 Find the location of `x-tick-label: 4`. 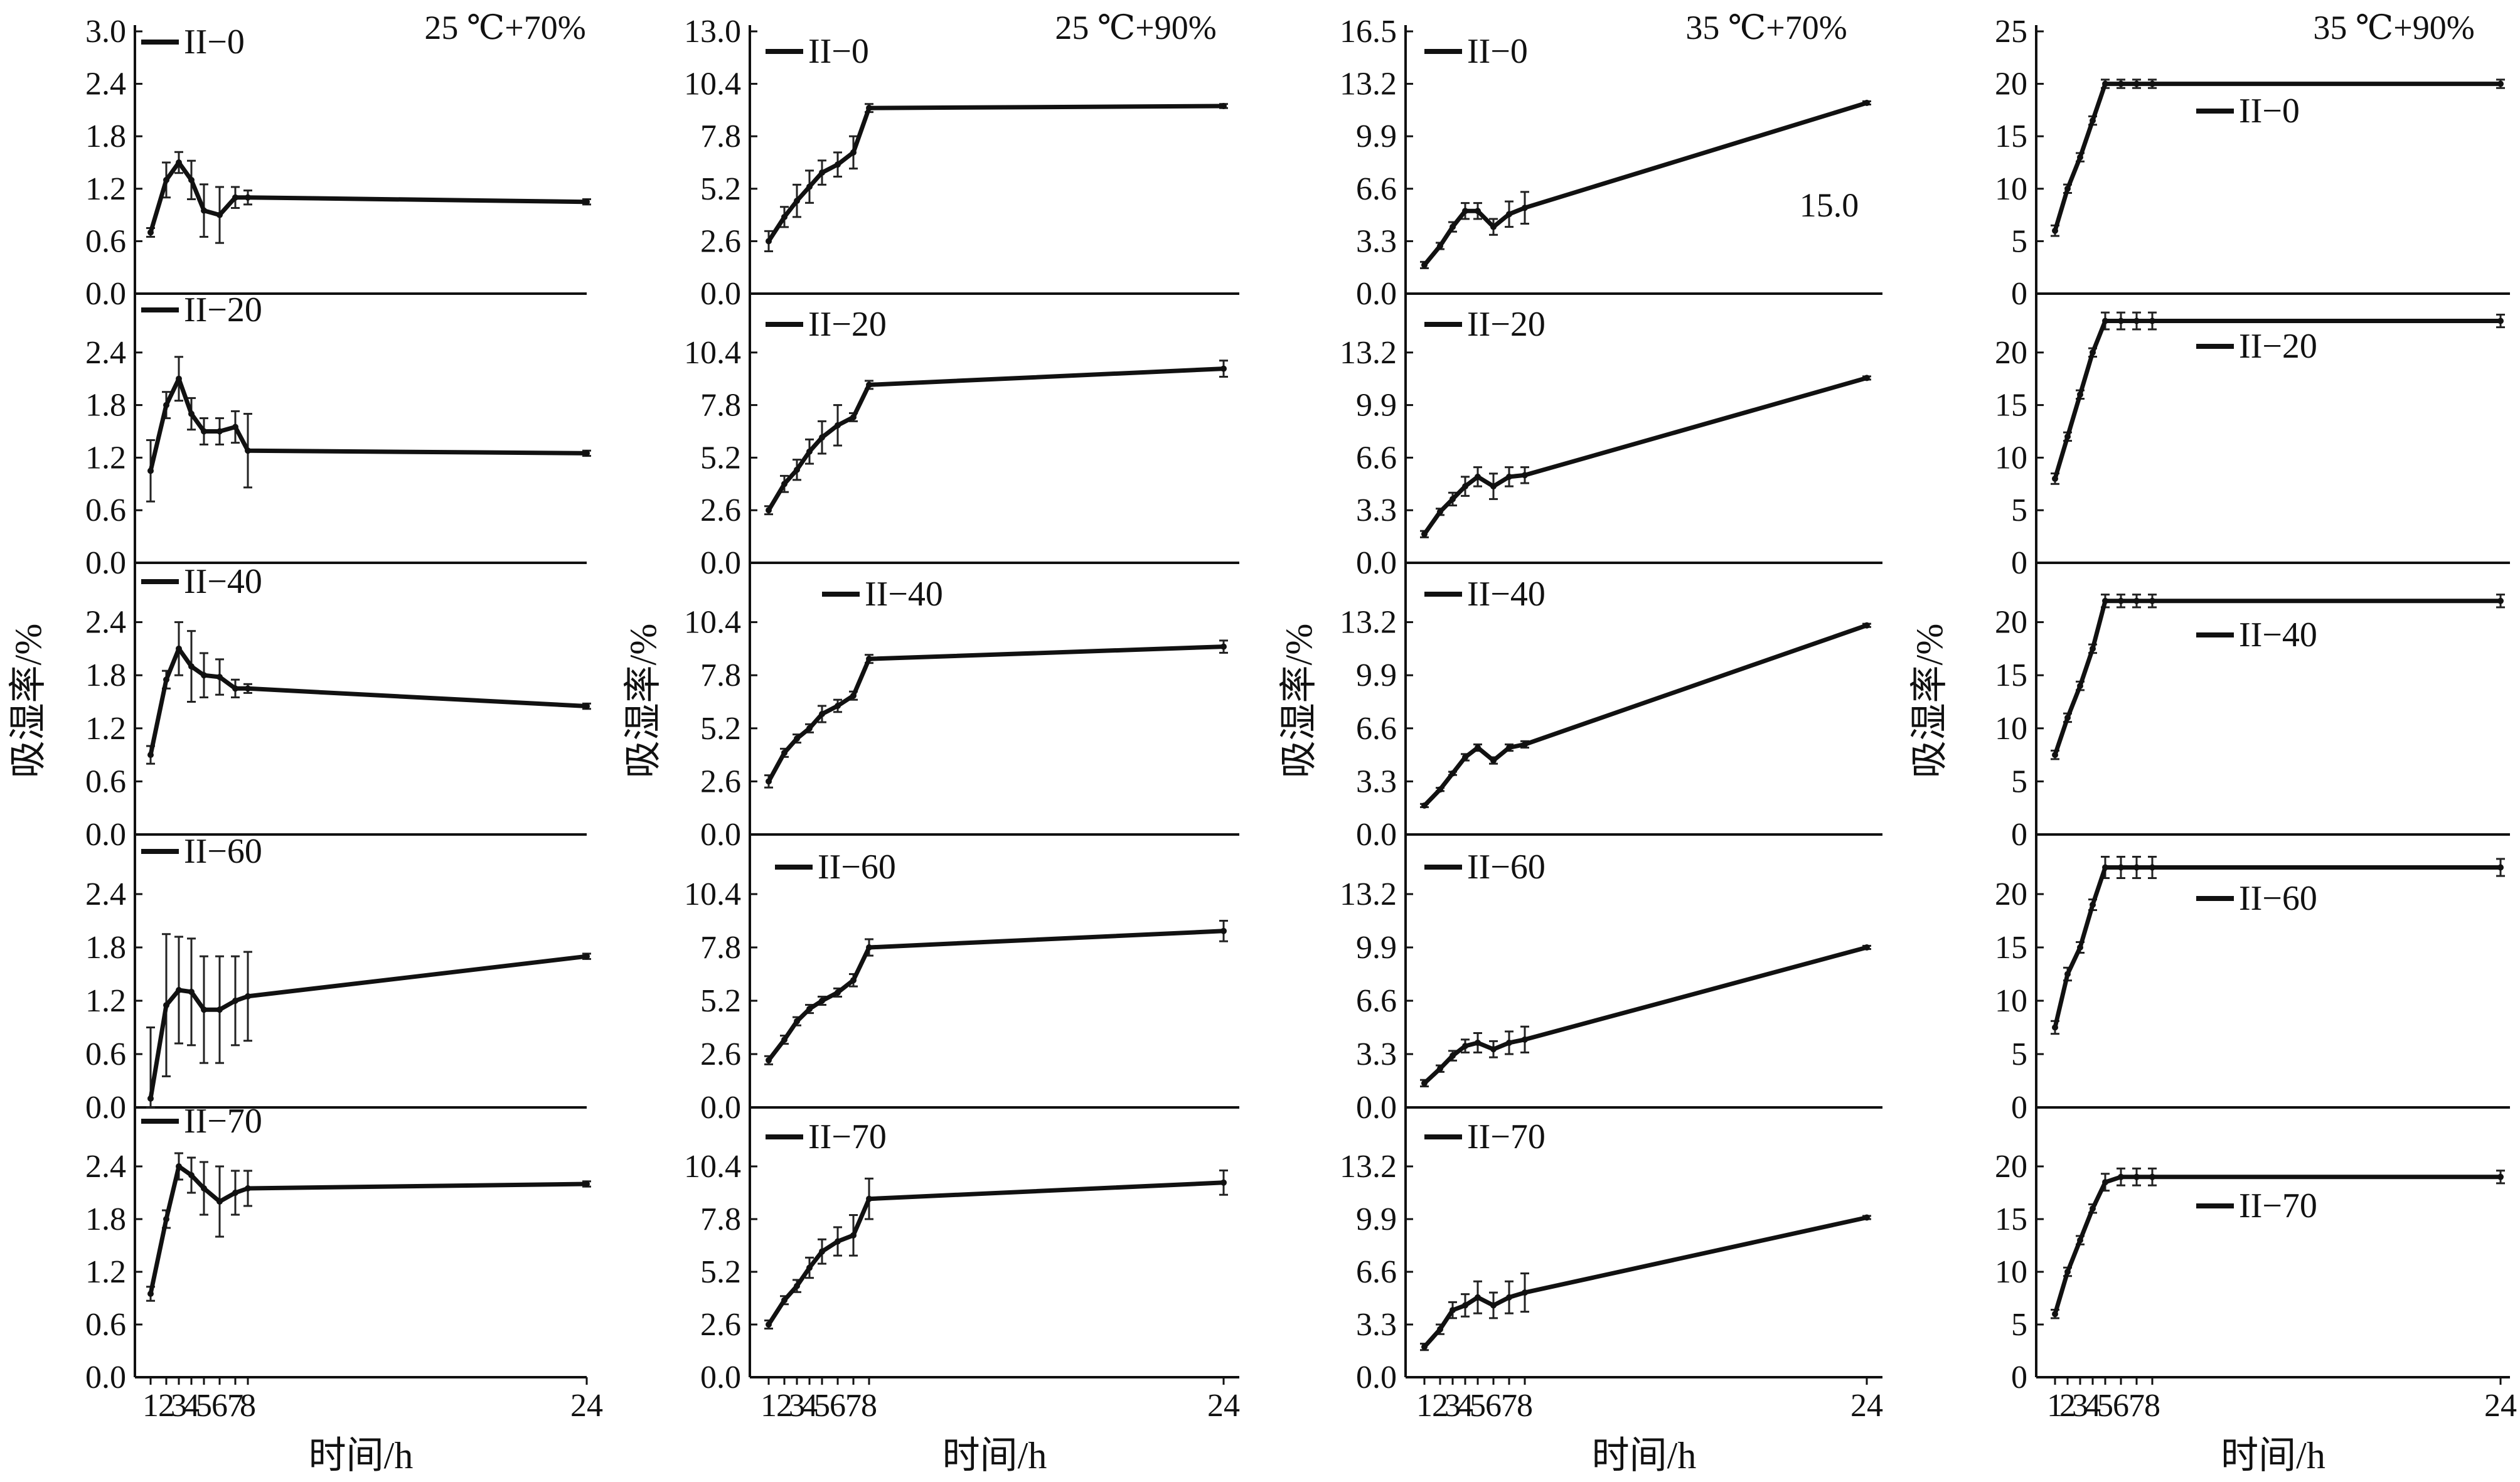

x-tick-label: 4 is located at coordinates (809, 1406).